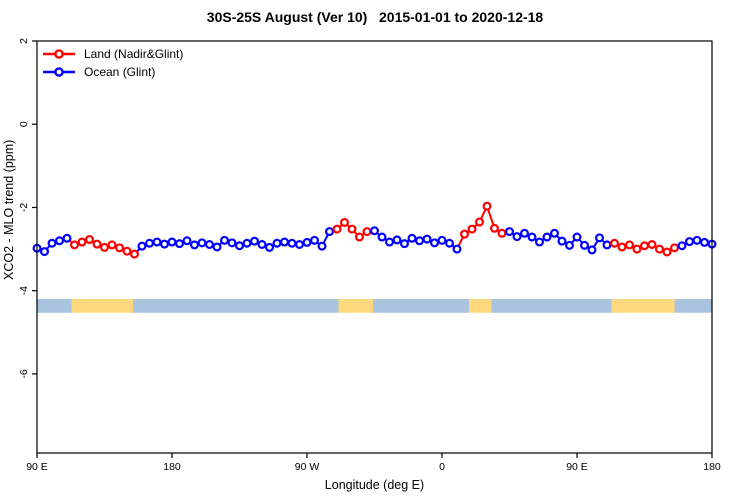 This screenshot has height=500, width=750. Describe the element at coordinates (24, 290) in the screenshot. I see `y-tick-label: -4` at that location.